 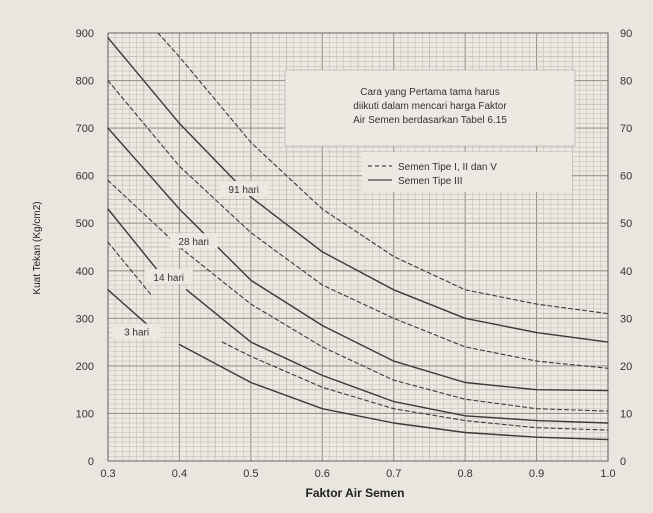 I want to click on y-tick-label: 500, so click(x=85, y=224).